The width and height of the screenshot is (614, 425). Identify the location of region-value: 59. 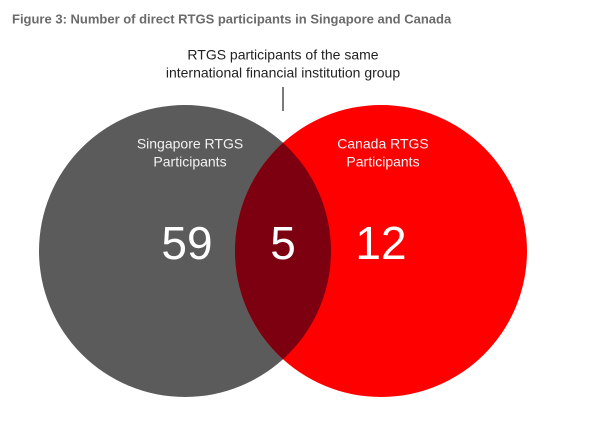
(186, 243).